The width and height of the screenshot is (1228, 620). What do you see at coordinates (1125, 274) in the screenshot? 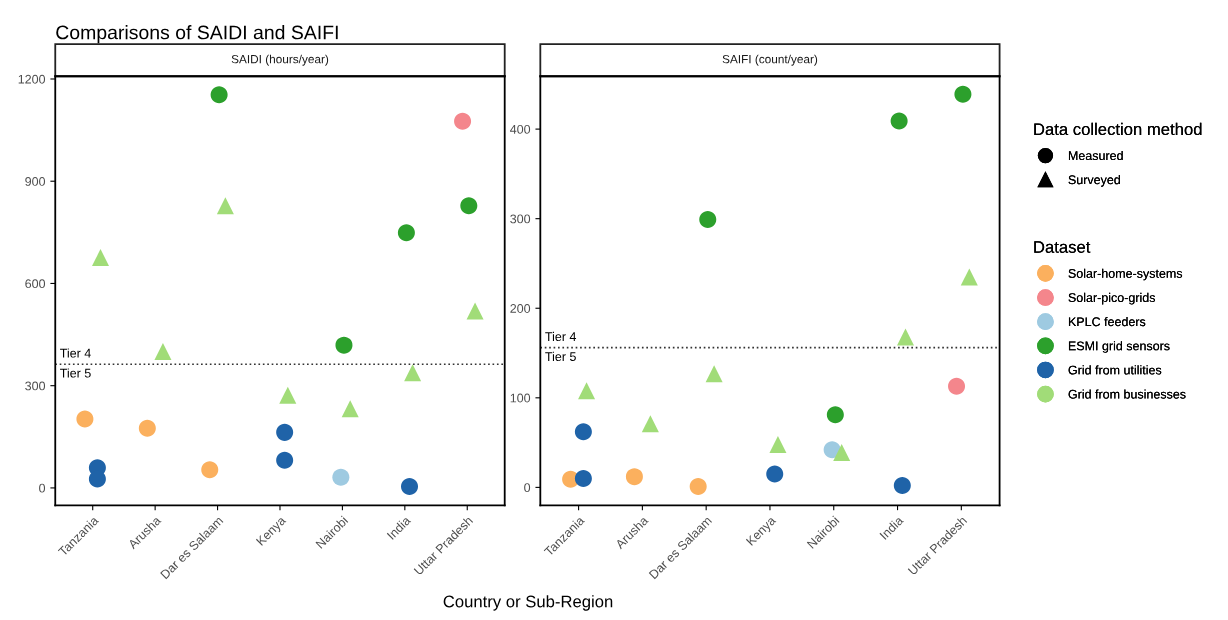
I see `legend-label: Solar-home-systems` at bounding box center [1125, 274].